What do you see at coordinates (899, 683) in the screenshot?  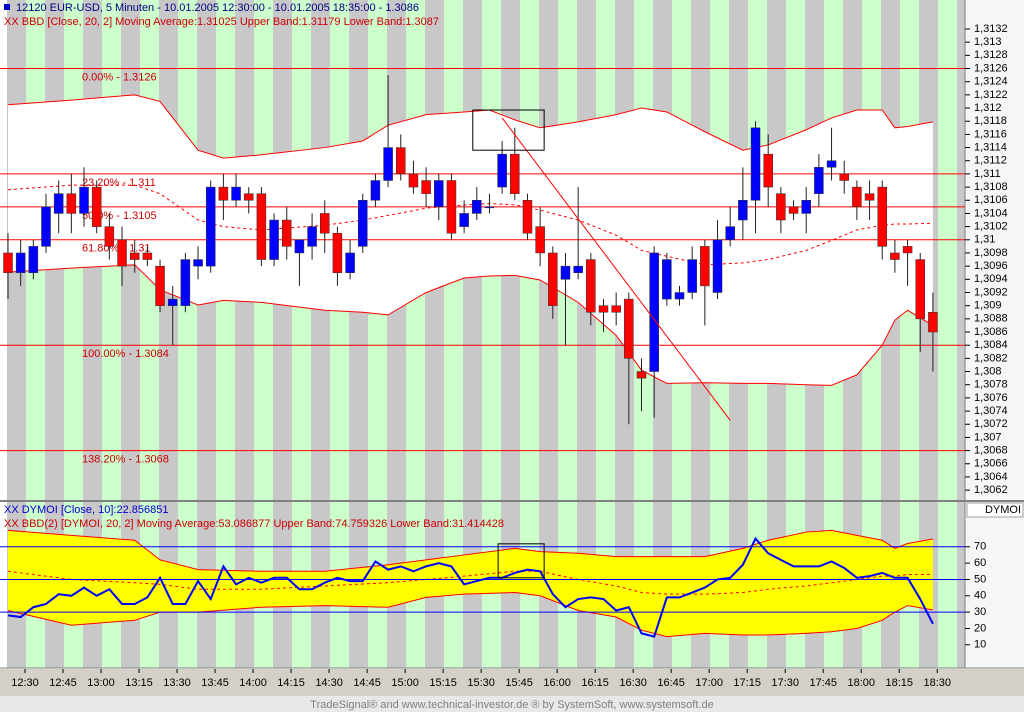 I see `x-tick-label: 18:15` at bounding box center [899, 683].